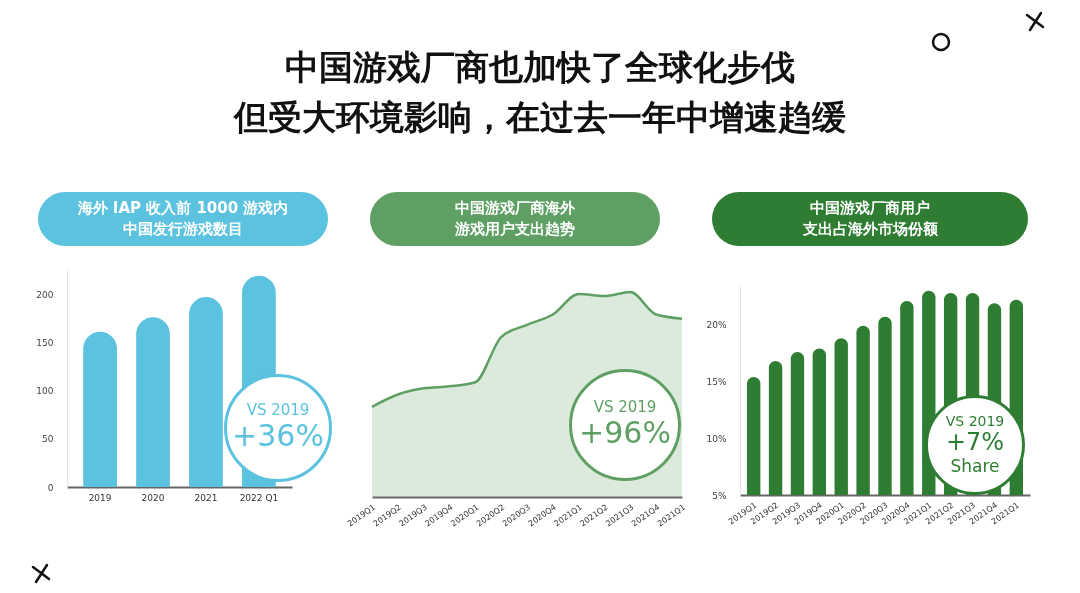  I want to click on y-tick-label: 0, so click(50, 487).